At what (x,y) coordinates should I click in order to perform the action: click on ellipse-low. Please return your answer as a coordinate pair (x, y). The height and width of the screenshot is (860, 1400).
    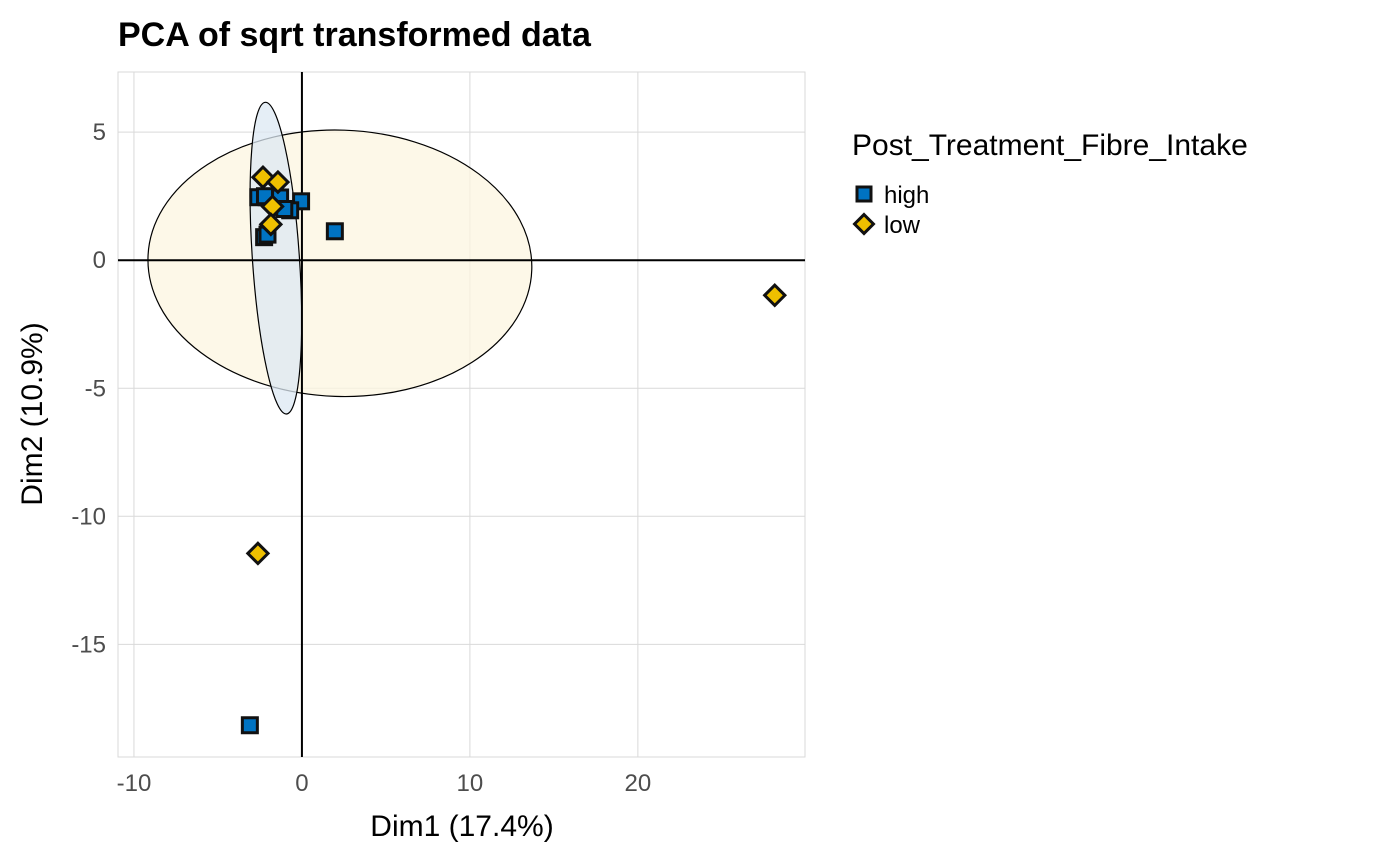
    Looking at the image, I should click on (340, 263).